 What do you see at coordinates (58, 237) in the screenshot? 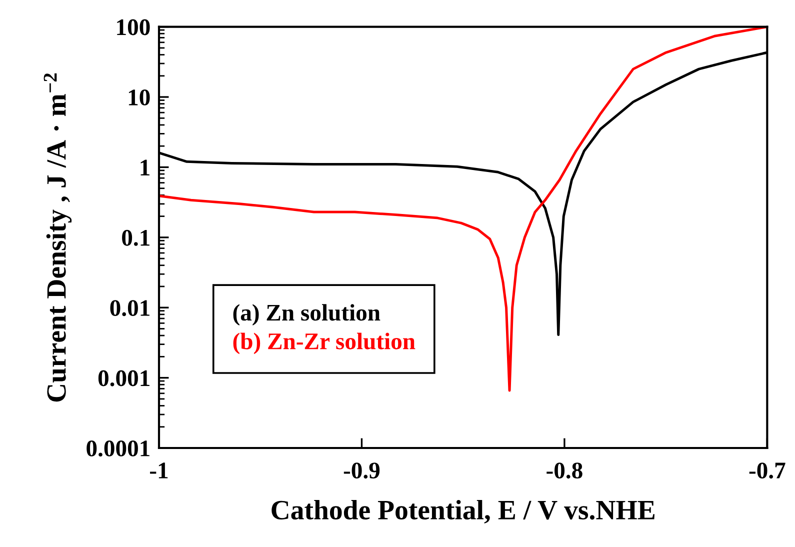
I see `y-axis-title: Current Density , J /A · m$^{−2}$` at bounding box center [58, 237].